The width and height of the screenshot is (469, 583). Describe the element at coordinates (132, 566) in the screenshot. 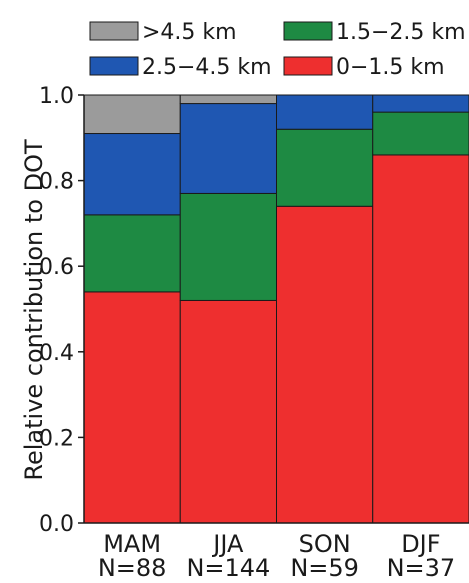

I see `x-tick-count: N=88` at that location.